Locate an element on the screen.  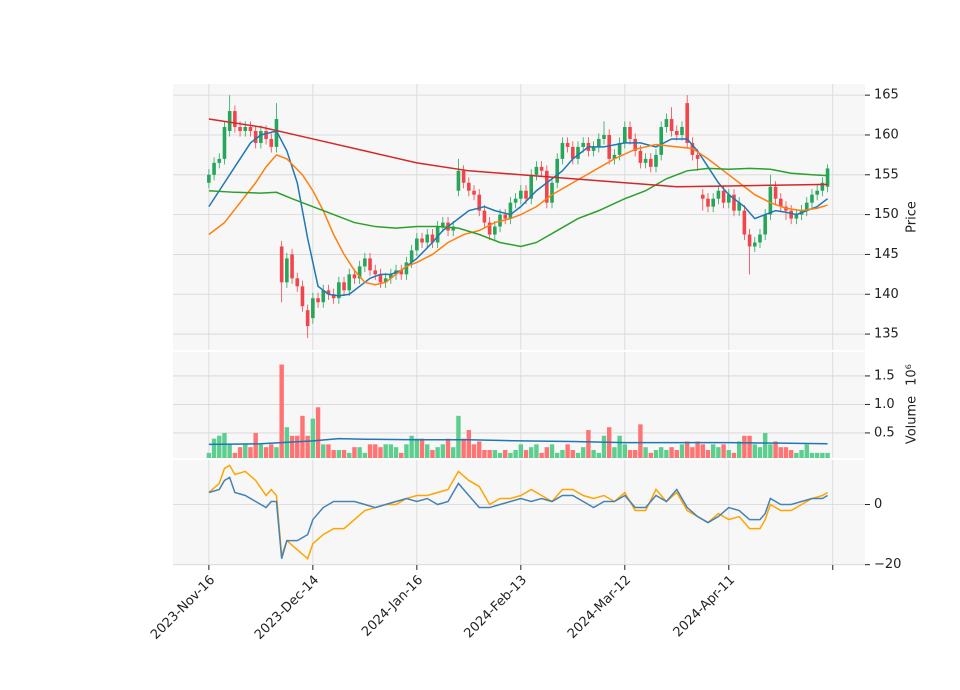
y-tick-label: 145 is located at coordinates (886, 254).